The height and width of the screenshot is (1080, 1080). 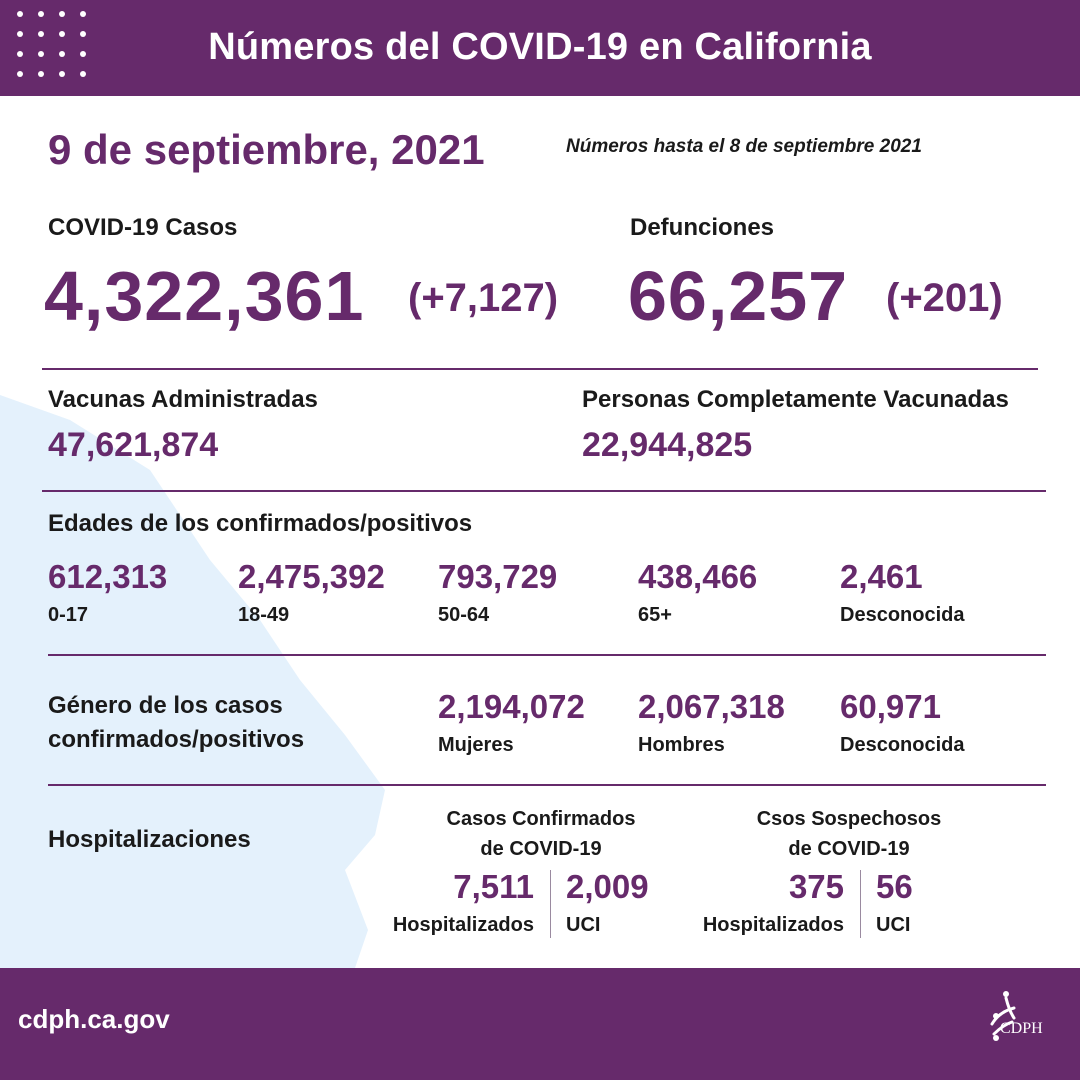 What do you see at coordinates (881, 576) in the screenshot?
I see `age-value-unknown: 2,461` at bounding box center [881, 576].